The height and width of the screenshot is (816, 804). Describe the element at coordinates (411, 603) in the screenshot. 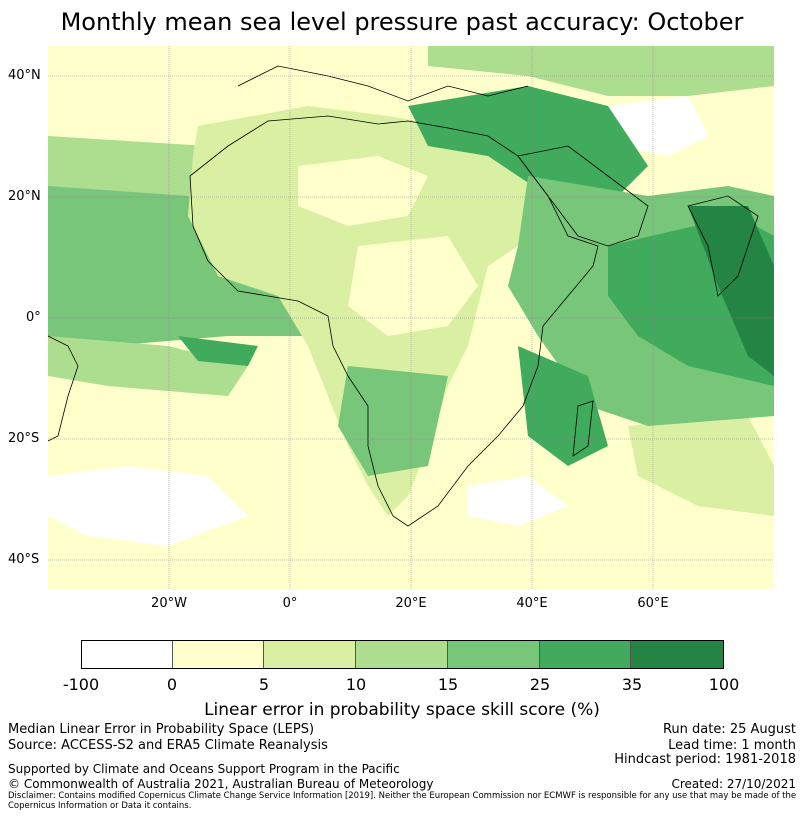

I see `lon-label-20e: 20°E` at that location.